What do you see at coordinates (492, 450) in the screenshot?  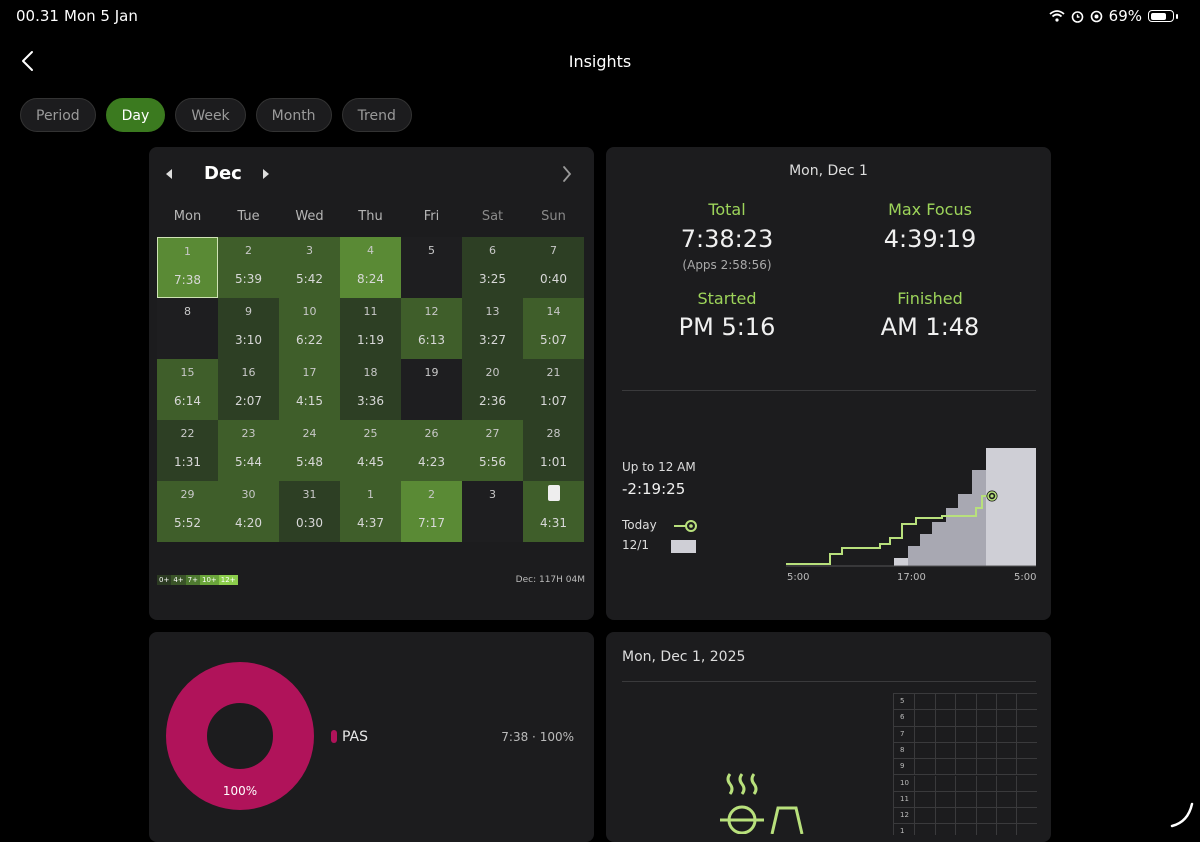 I see `calendar-day-cell: 27 5:56` at bounding box center [492, 450].